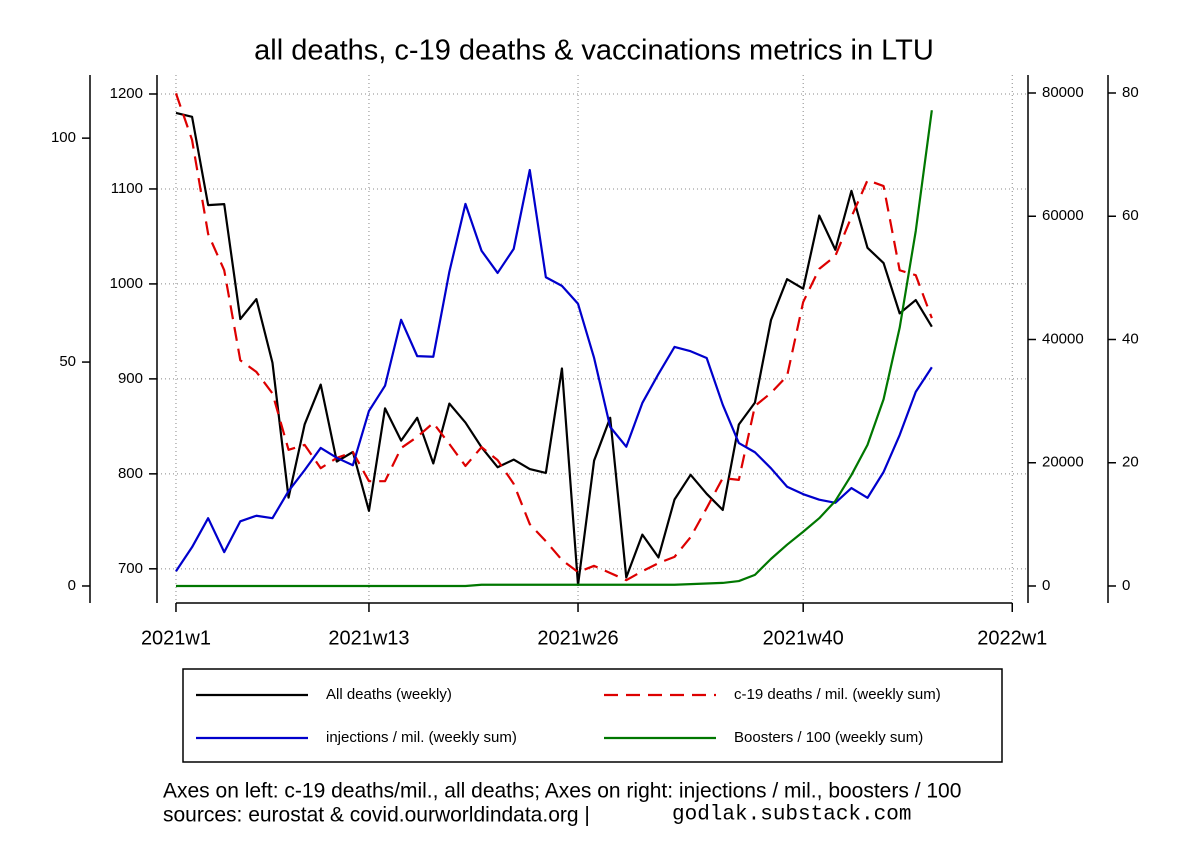 The image size is (1188, 864). I want to click on y-tick-label: 20000, so click(1063, 462).